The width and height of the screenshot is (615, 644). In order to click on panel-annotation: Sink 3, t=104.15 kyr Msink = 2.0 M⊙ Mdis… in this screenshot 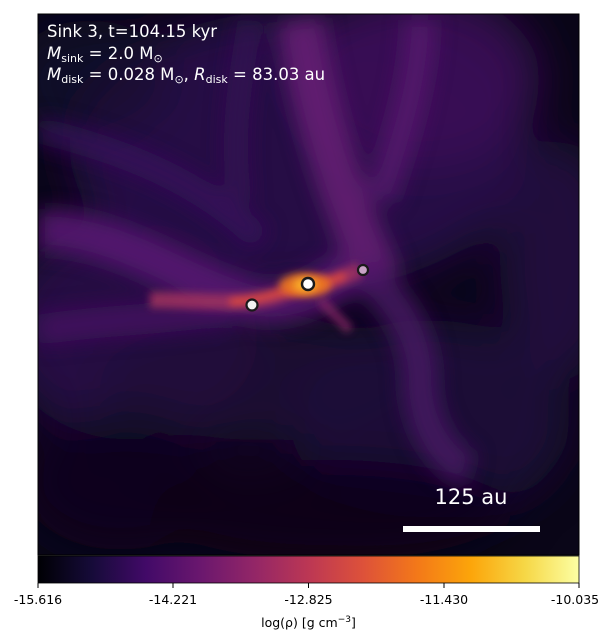, I will do `click(186, 54)`.